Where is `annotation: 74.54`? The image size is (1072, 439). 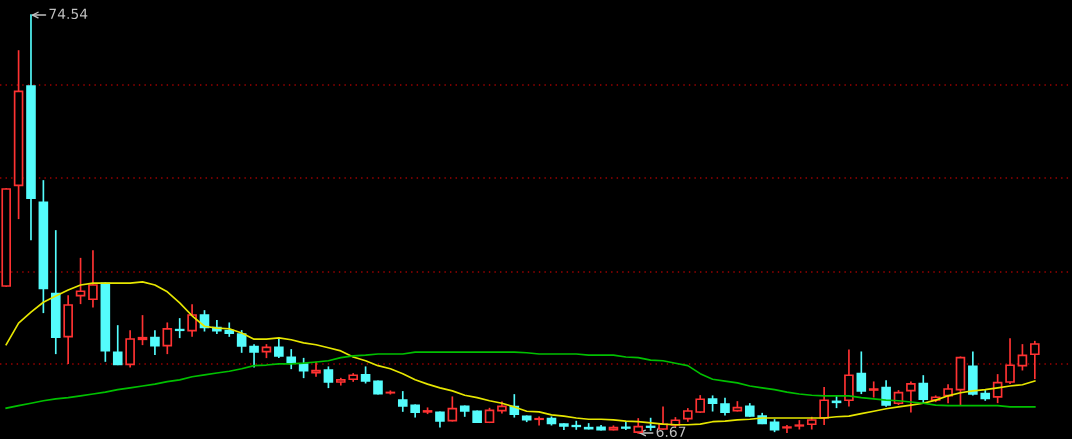
annotation: 74.54 is located at coordinates (68, 14).